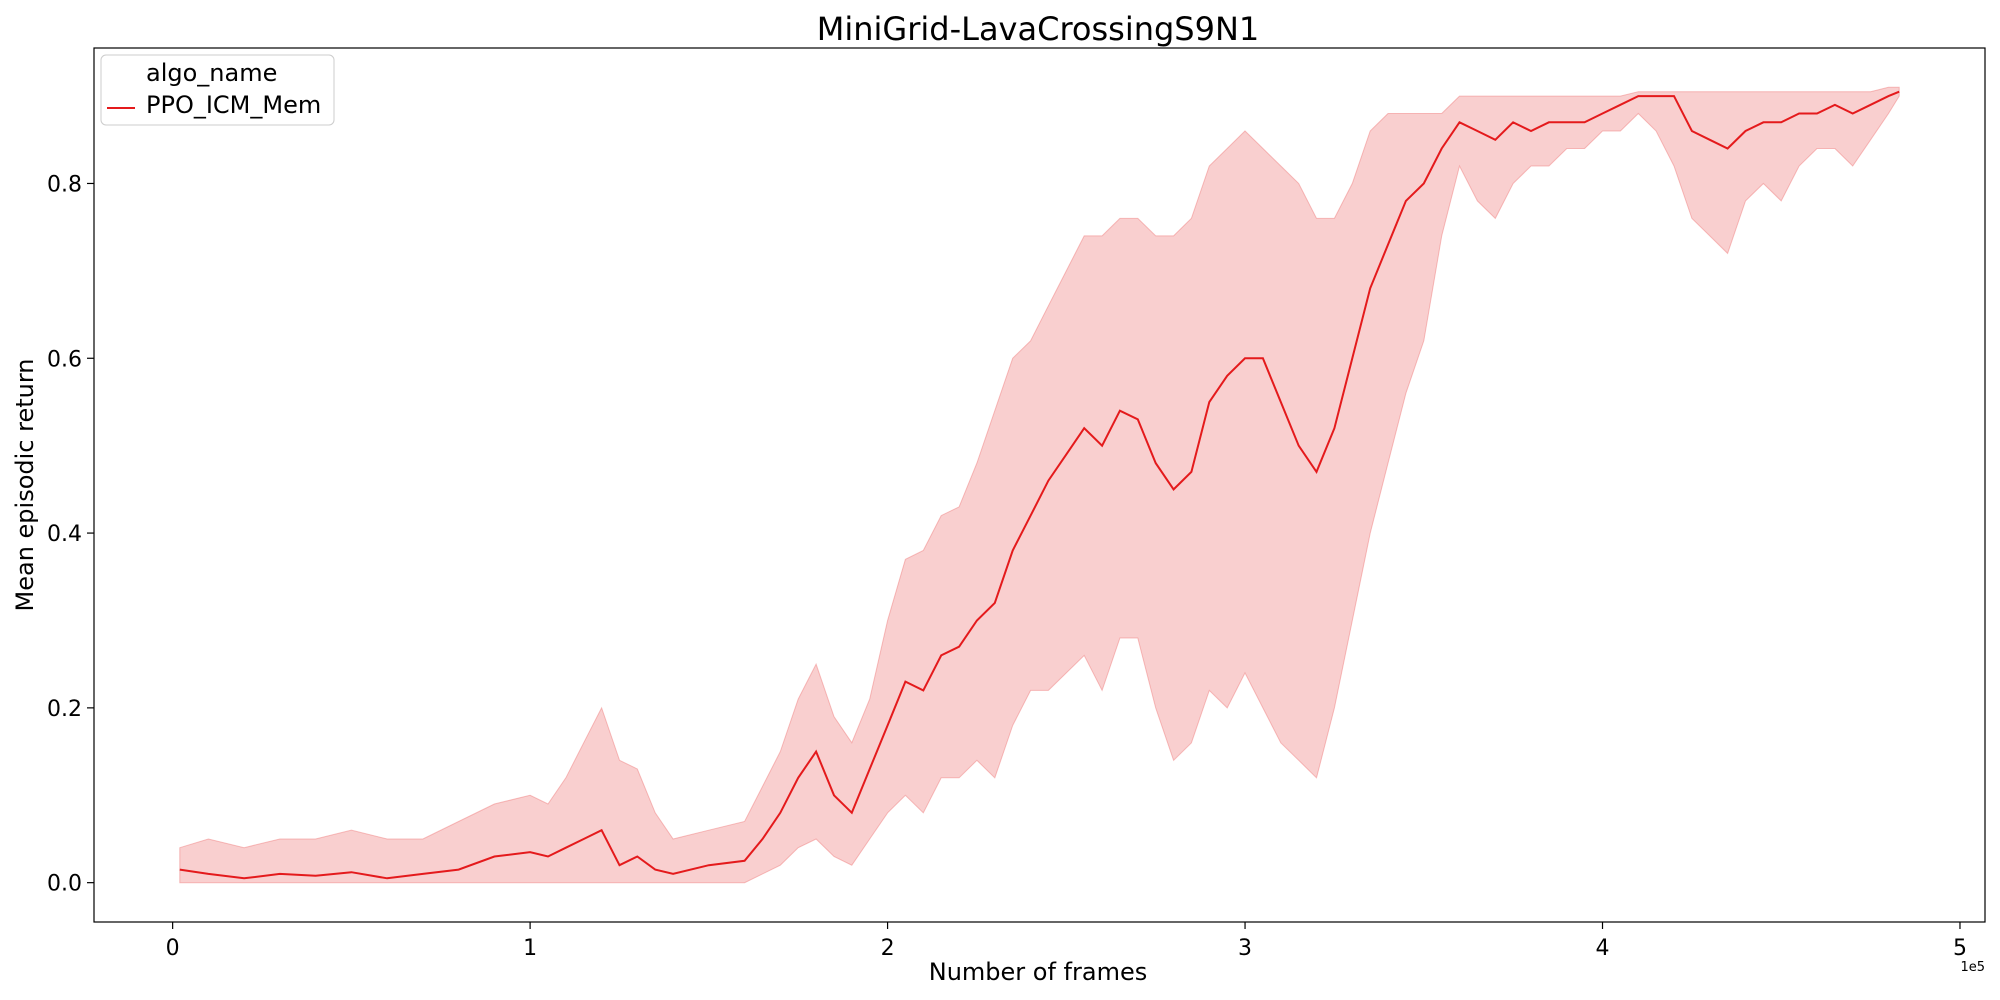  Describe the element at coordinates (1038, 972) in the screenshot. I see `x-axis-label: Number of frames` at that location.